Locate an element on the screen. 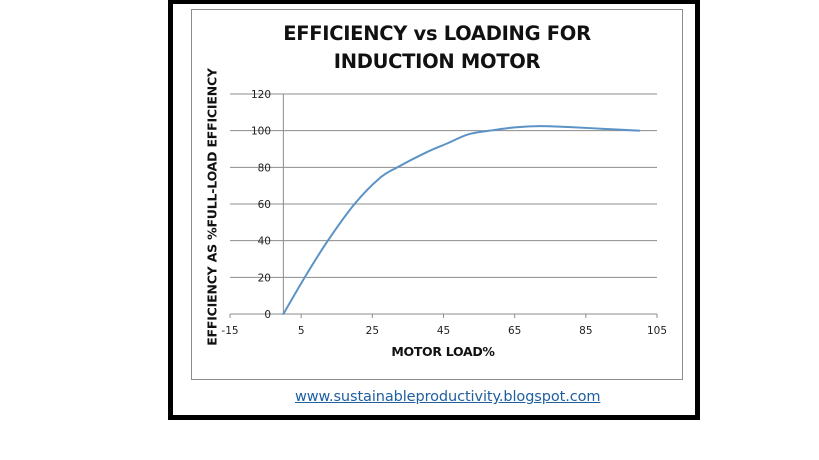  x-tick-label: -15 is located at coordinates (229, 331).